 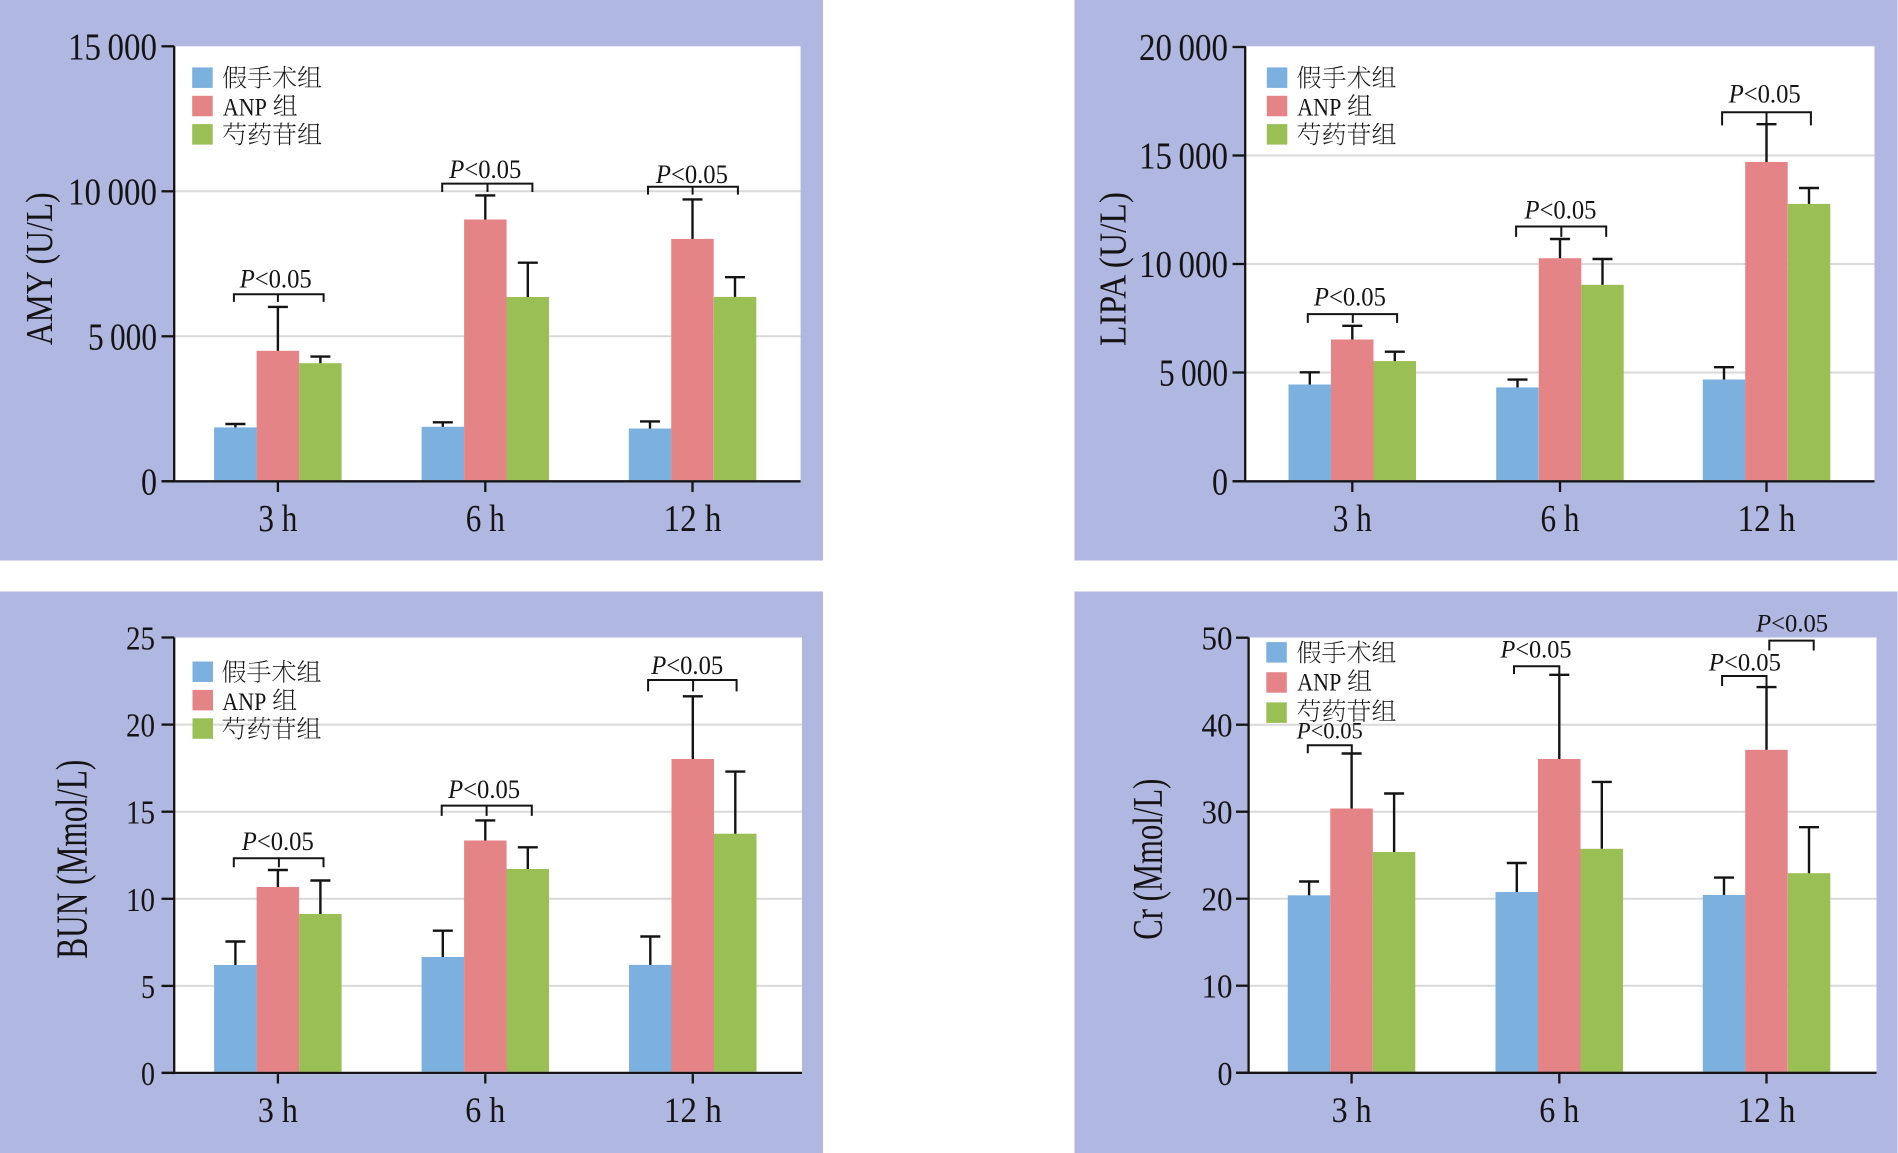 What do you see at coordinates (1217, 726) in the screenshot?
I see `svg-text: 40` at bounding box center [1217, 726].